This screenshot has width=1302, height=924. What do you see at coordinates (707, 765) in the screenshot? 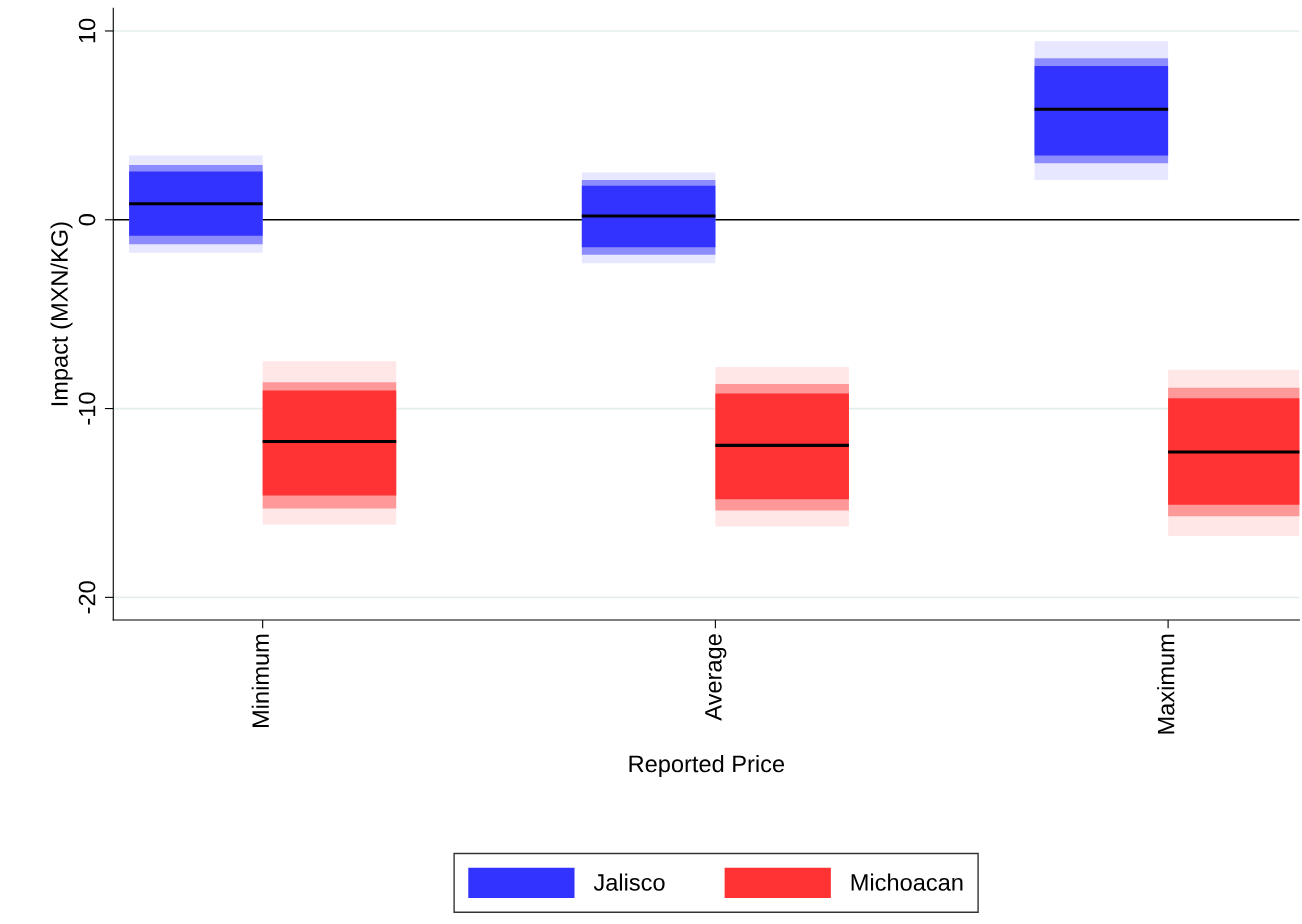
I see `x-axis-title: Reported Price` at bounding box center [707, 765].